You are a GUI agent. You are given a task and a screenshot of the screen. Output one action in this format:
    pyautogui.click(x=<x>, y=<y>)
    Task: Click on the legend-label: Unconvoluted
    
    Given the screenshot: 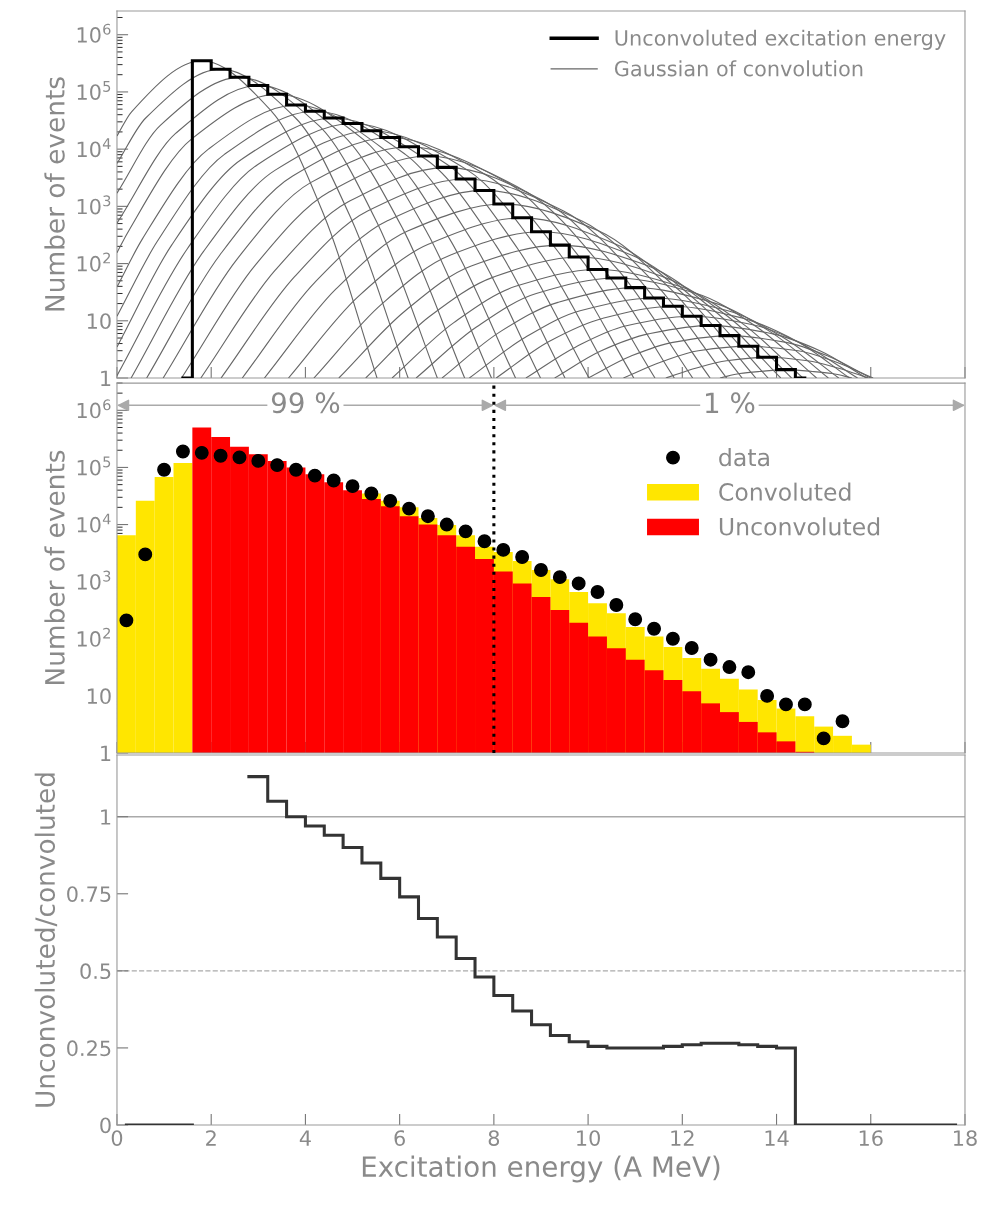 What is the action you would take?
    pyautogui.click(x=799, y=526)
    